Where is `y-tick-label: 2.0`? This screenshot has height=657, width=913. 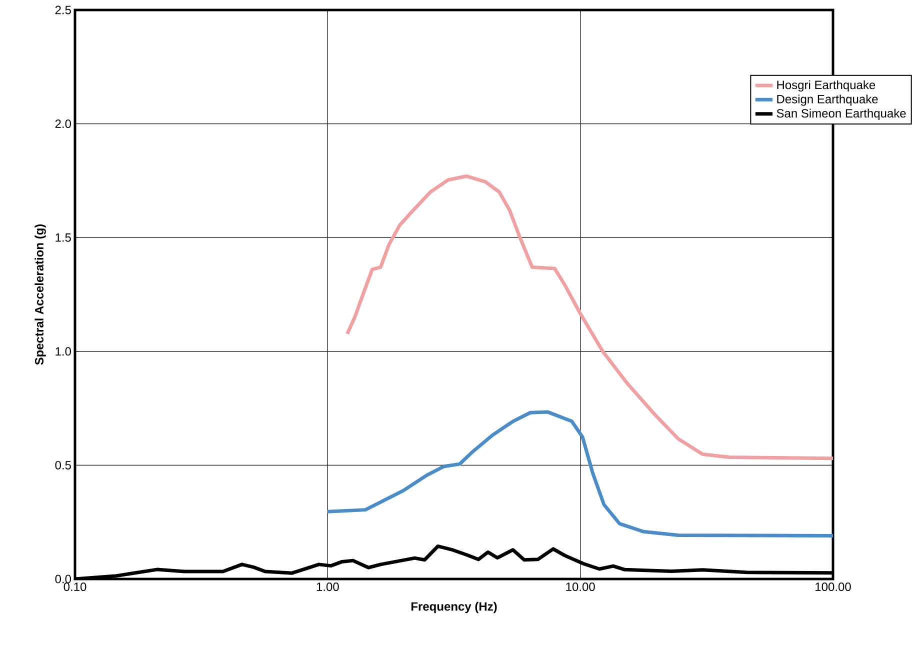
y-tick-label: 2.0 is located at coordinates (63, 124).